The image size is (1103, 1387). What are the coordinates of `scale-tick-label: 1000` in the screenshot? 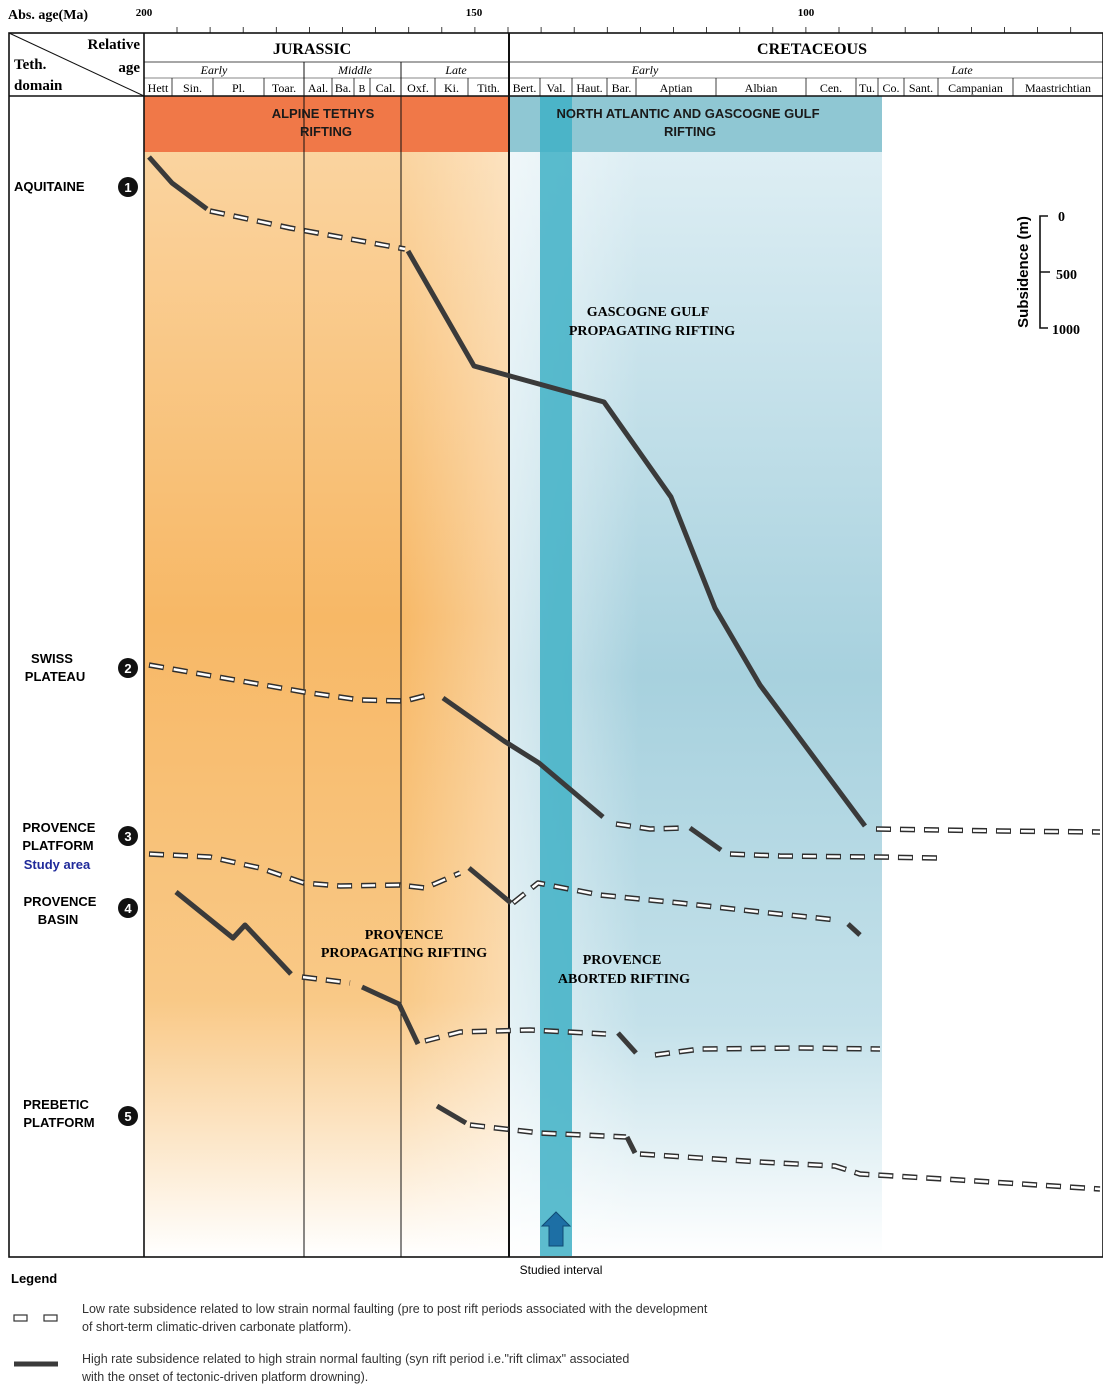 It's located at (1066, 330).